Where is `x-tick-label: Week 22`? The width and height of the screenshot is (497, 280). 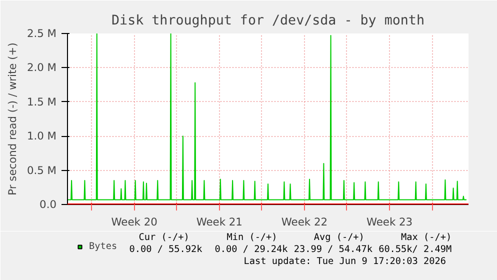 x-tick-label: Week 22 is located at coordinates (304, 222).